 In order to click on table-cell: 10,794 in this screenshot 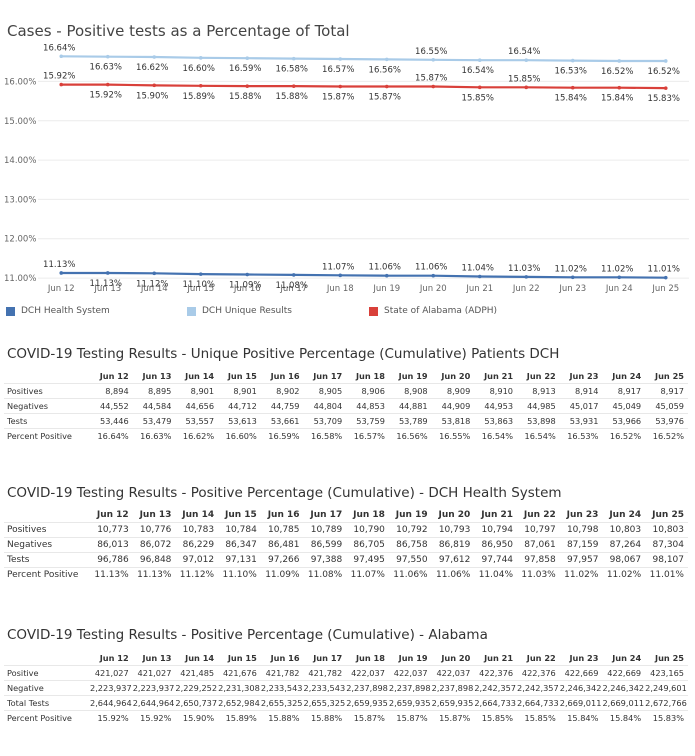, I will do `click(497, 530)`.